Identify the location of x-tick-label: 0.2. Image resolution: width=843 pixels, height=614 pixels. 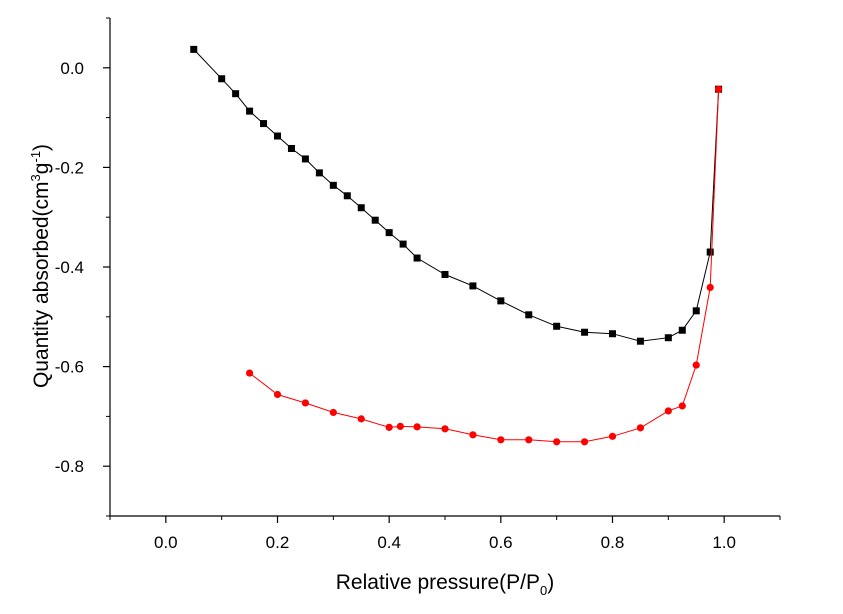
(278, 542).